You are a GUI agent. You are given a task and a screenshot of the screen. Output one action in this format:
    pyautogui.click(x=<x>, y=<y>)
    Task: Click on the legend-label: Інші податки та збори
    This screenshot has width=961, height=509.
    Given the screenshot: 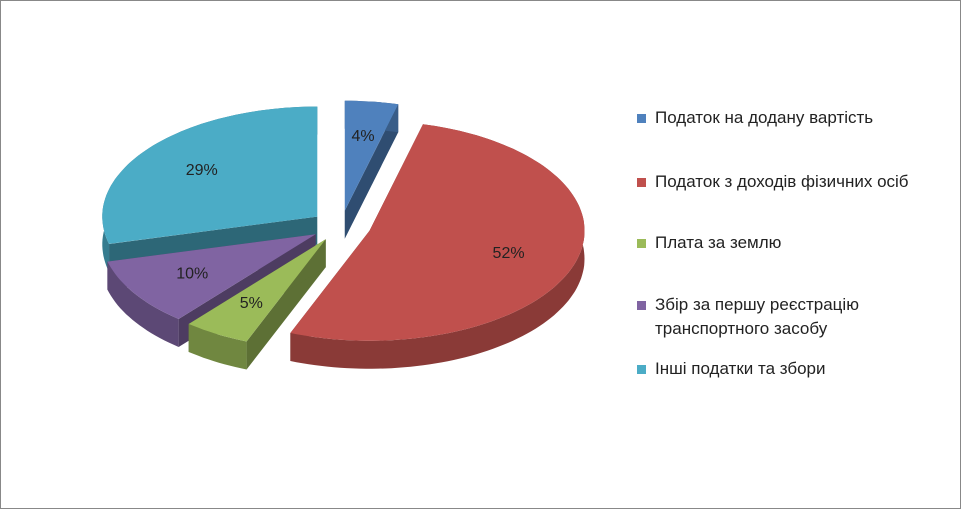 What is the action you would take?
    pyautogui.click(x=740, y=368)
    